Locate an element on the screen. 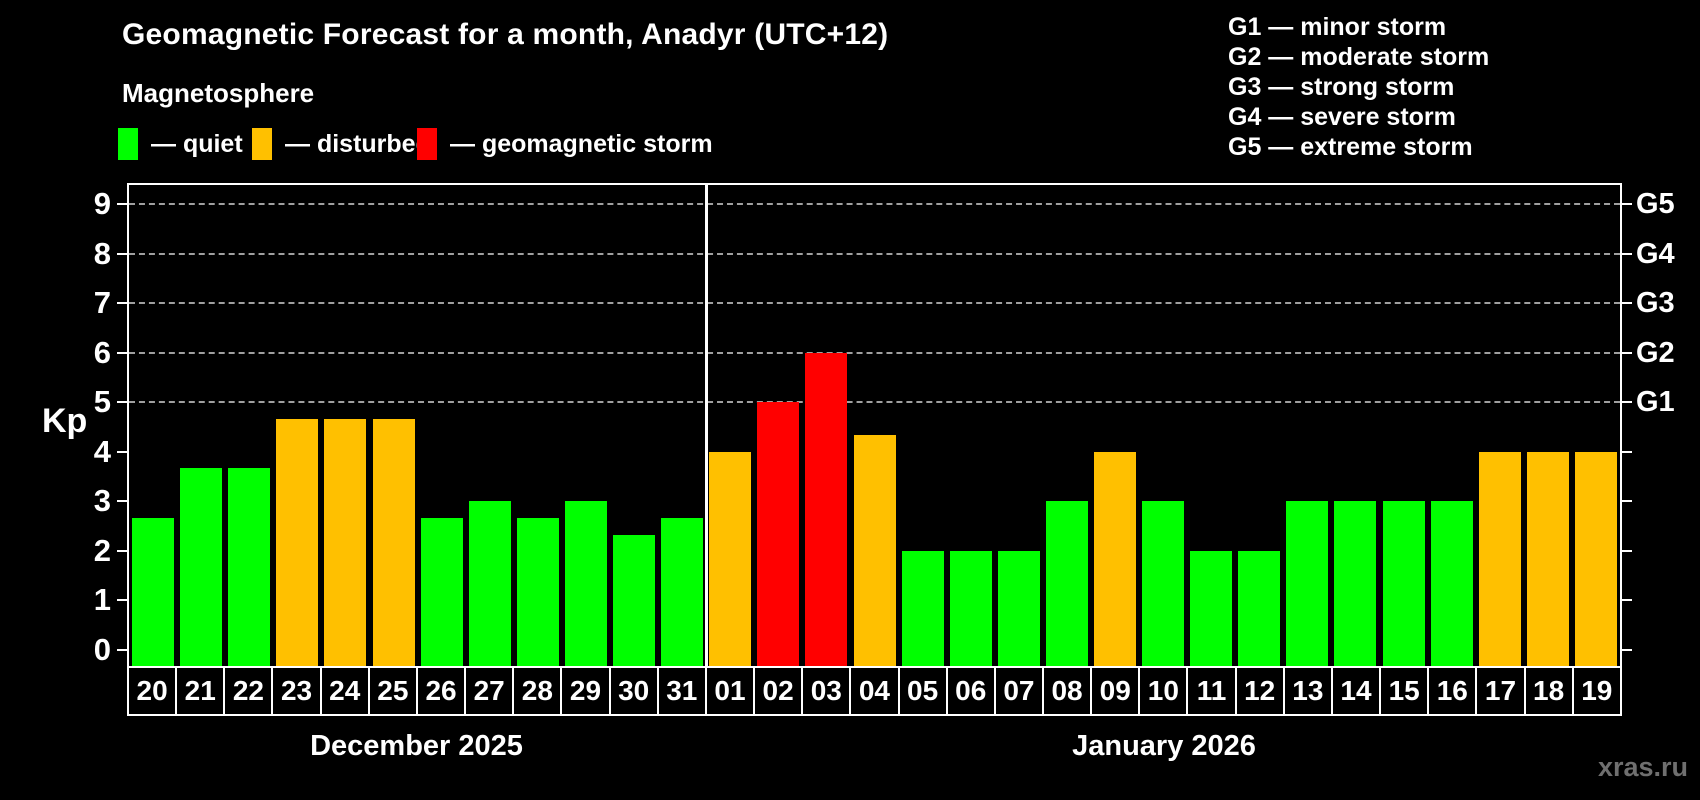 The image size is (1700, 800). date-cell-24: 24 is located at coordinates (343, 691).